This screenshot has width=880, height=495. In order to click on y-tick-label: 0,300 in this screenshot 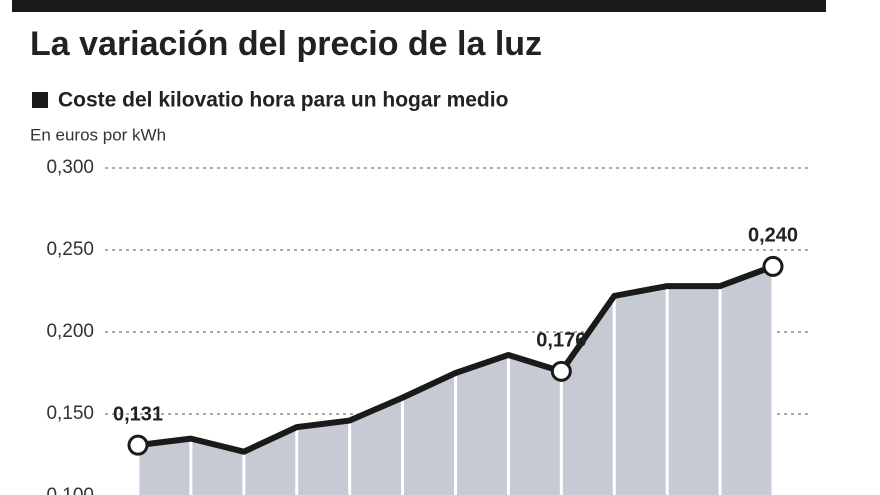, I will do `click(70, 167)`.